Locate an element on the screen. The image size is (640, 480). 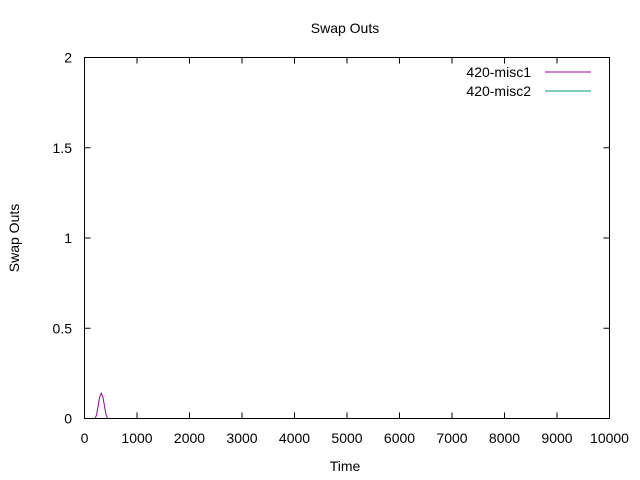
x-tick-label: 5000 is located at coordinates (346, 438).